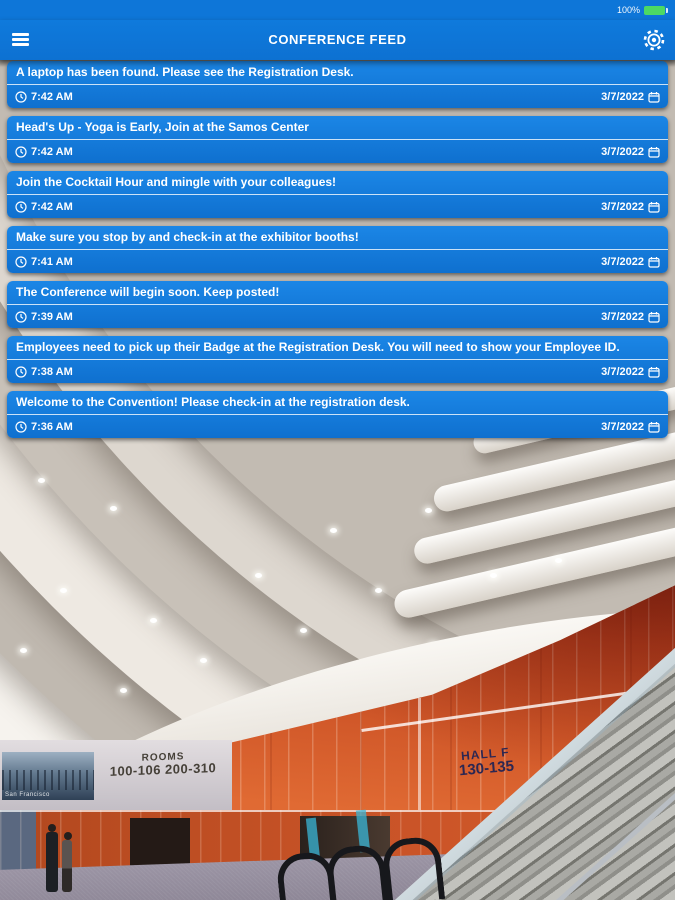  I want to click on corridor-wall: San Francisco ROOMS 100-106 200-310, so click(116, 775).